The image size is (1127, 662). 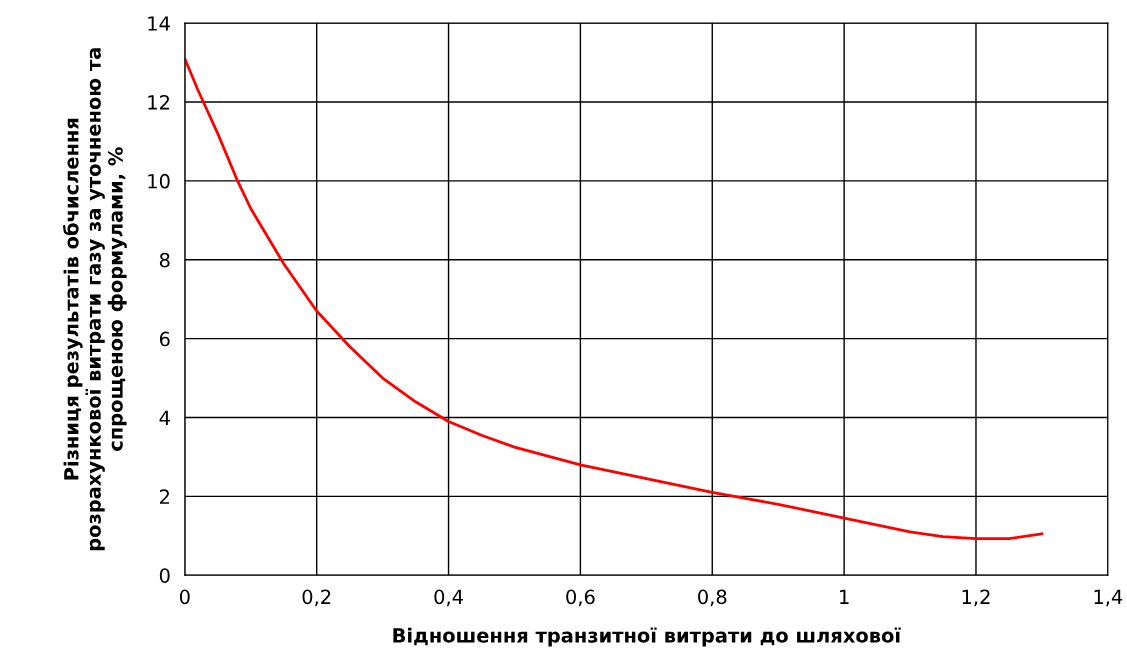 I want to click on y-tick-label: 2, so click(x=164, y=496).